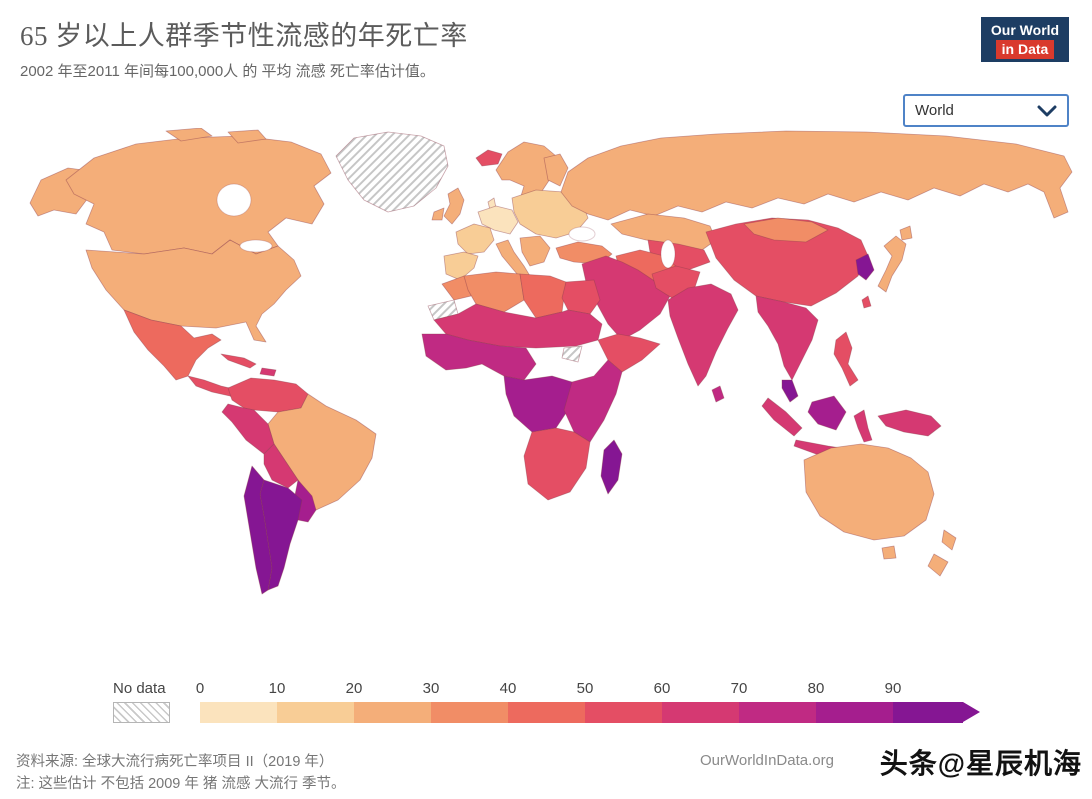 This screenshot has width=1092, height=799. What do you see at coordinates (582, 234) in the screenshot?
I see `black-sea` at bounding box center [582, 234].